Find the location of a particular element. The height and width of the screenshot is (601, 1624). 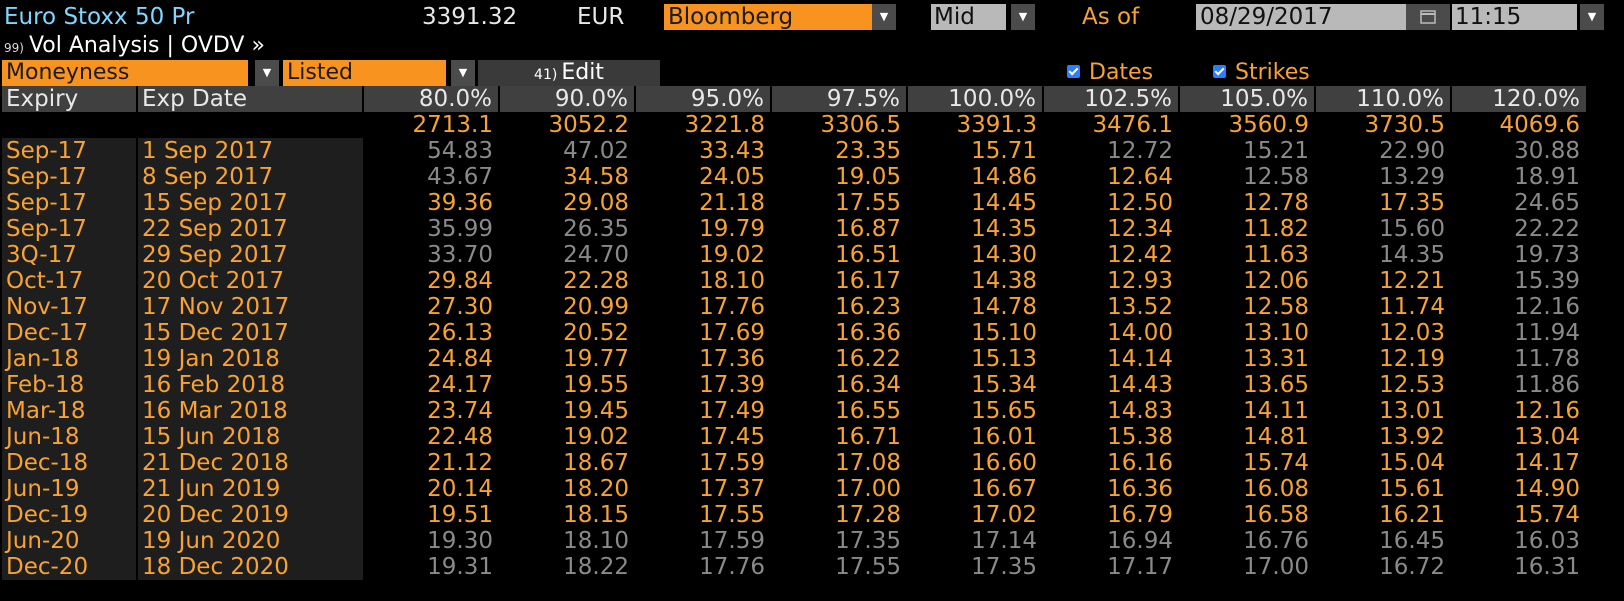

vol-cell: 16.31 is located at coordinates (1547, 567).